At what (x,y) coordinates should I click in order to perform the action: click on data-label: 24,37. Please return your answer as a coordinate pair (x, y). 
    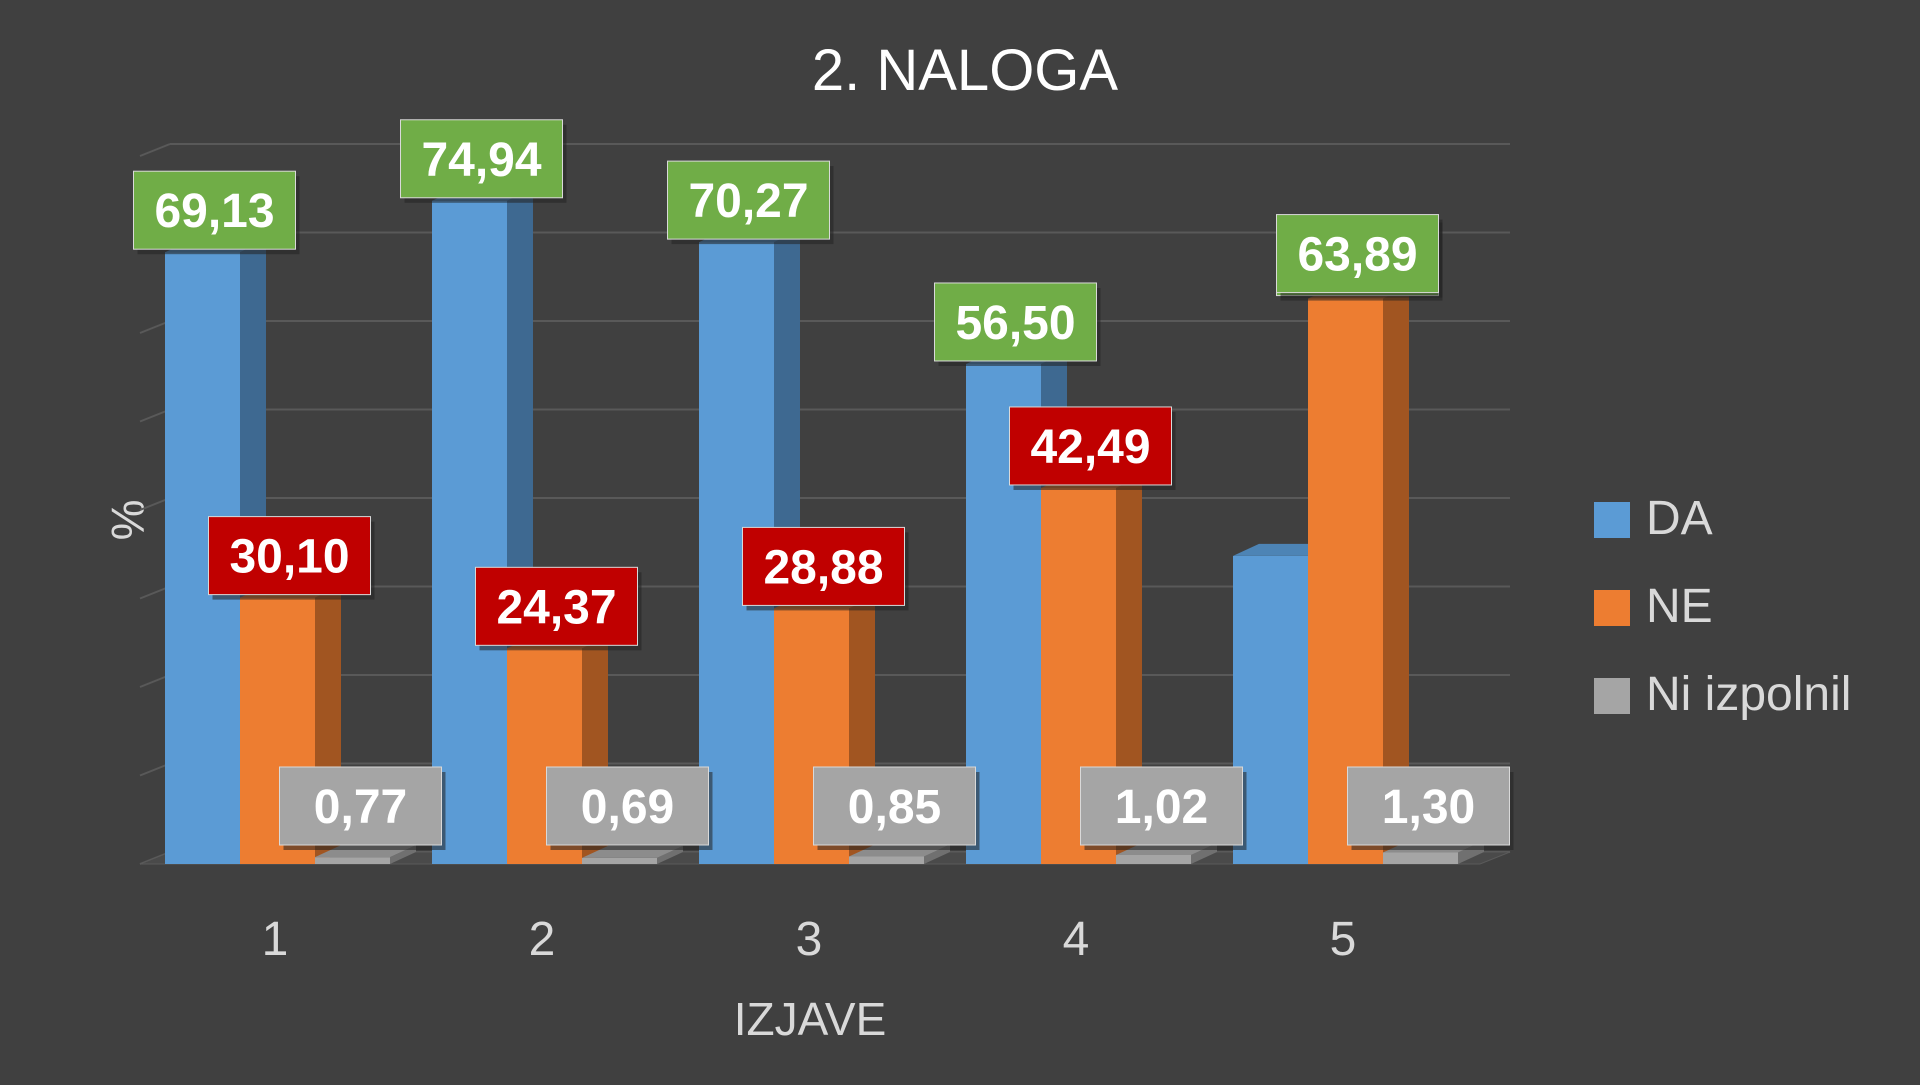
    Looking at the image, I should click on (558, 608).